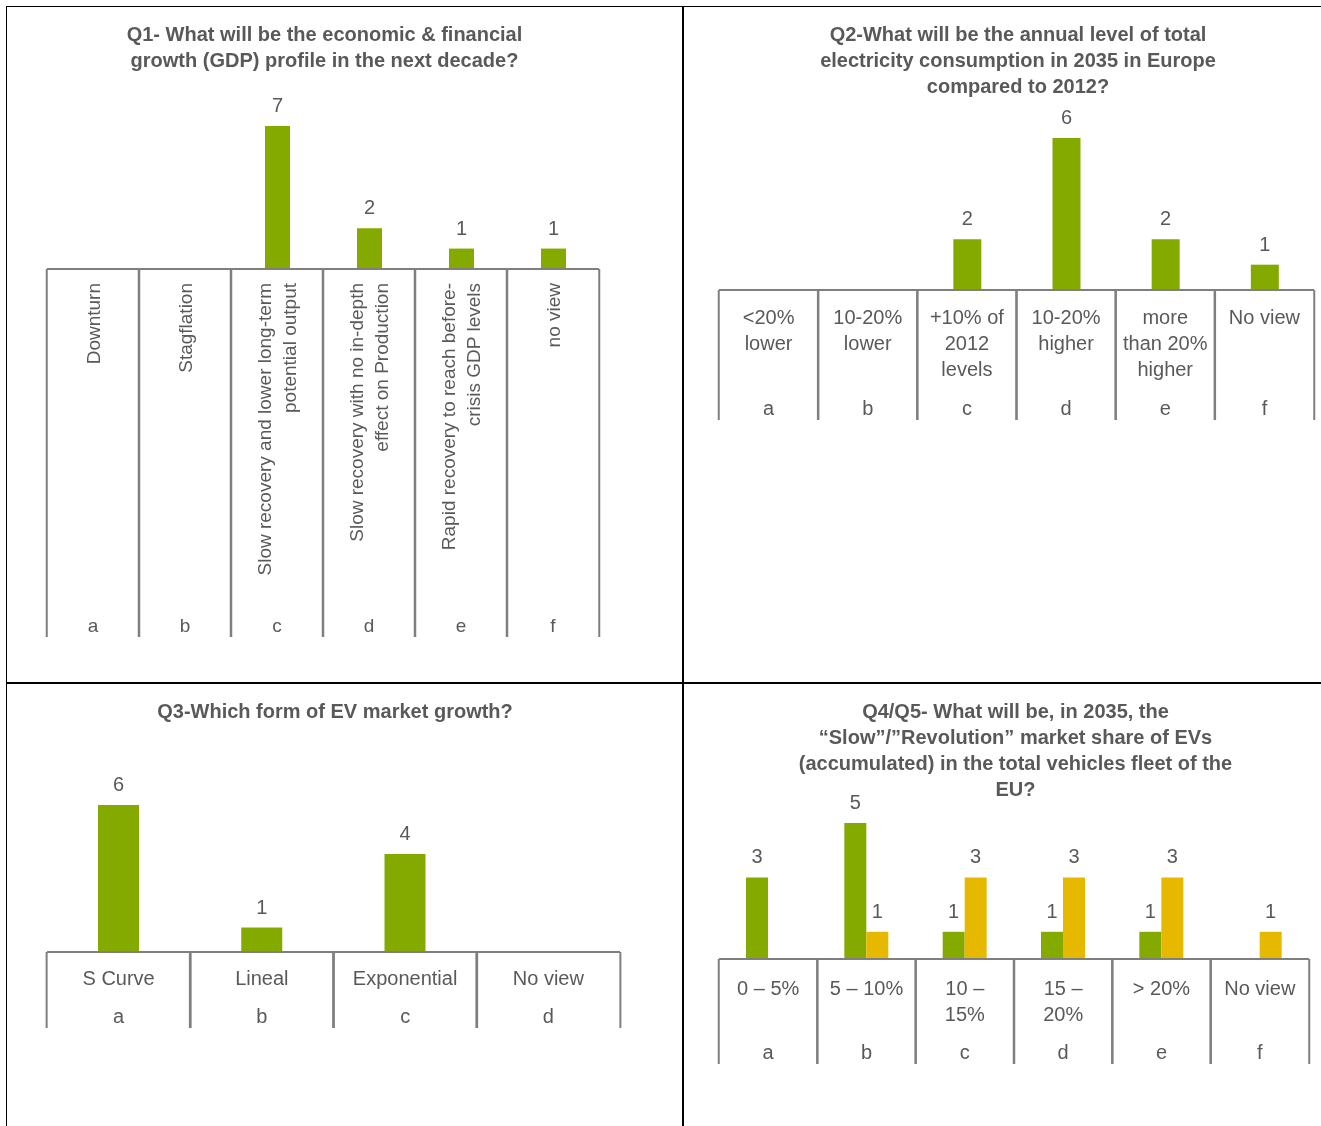 Image resolution: width=1321 pixels, height=1126 pixels. Describe the element at coordinates (118, 978) in the screenshot. I see `x-tick-label: S Curve` at that location.